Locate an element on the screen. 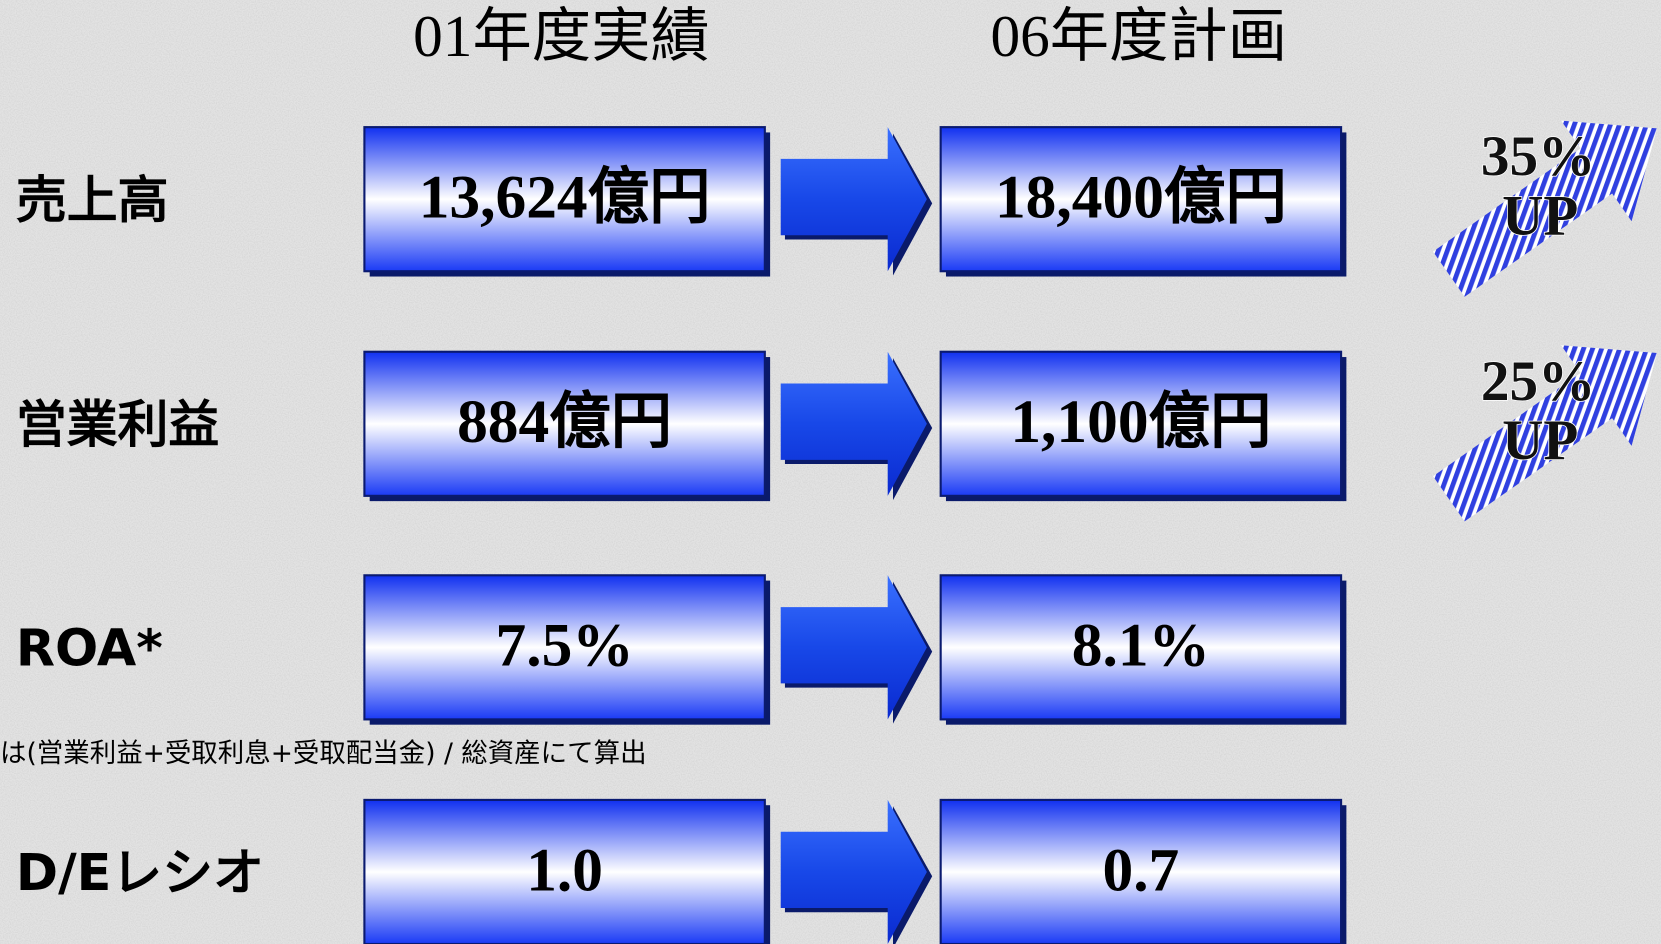 The height and width of the screenshot is (944, 1661). value-text: 0.7 is located at coordinates (1140, 870).